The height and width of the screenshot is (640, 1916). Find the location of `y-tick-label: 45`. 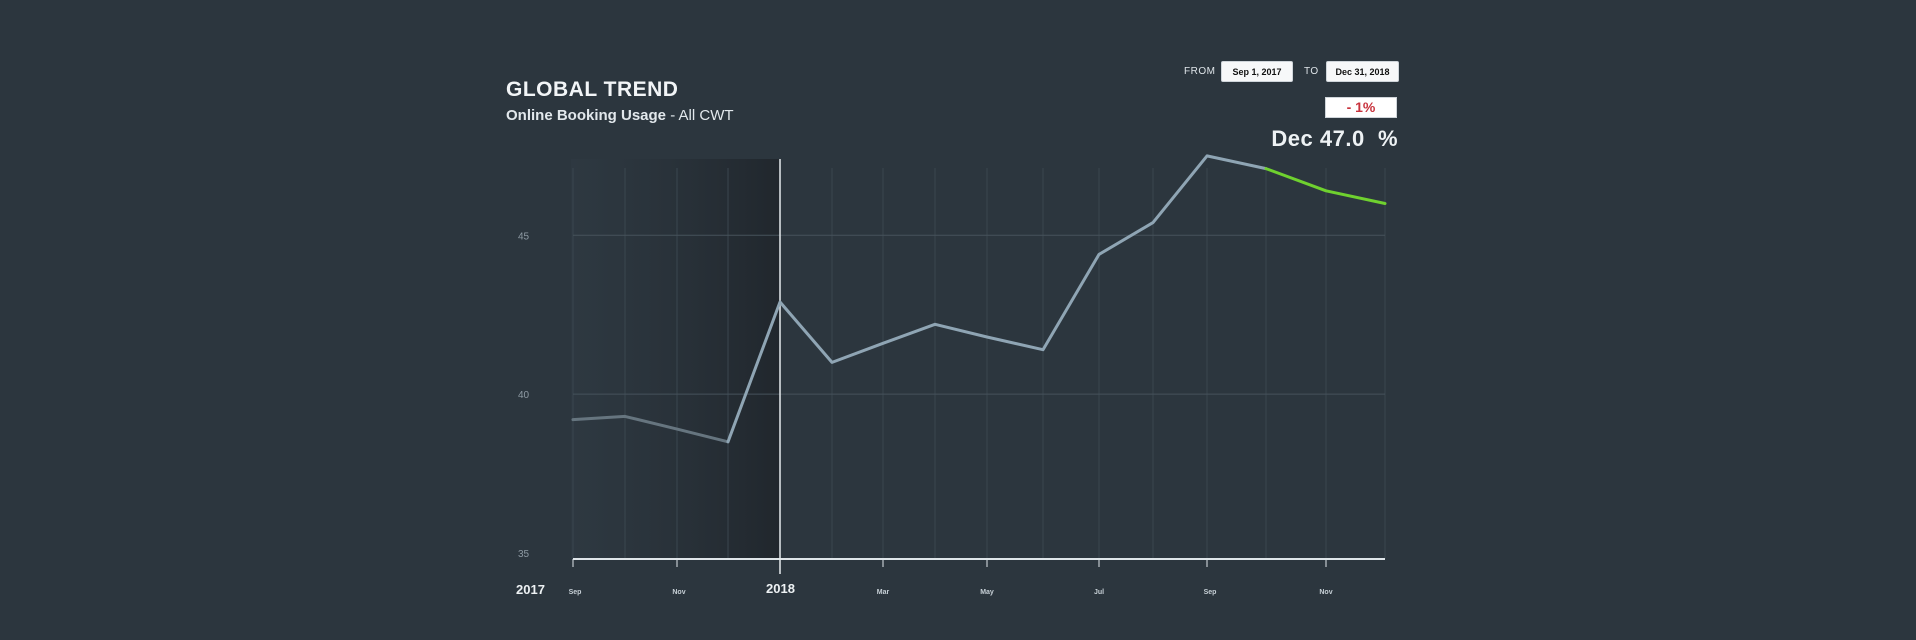

y-tick-label: 45 is located at coordinates (524, 236).